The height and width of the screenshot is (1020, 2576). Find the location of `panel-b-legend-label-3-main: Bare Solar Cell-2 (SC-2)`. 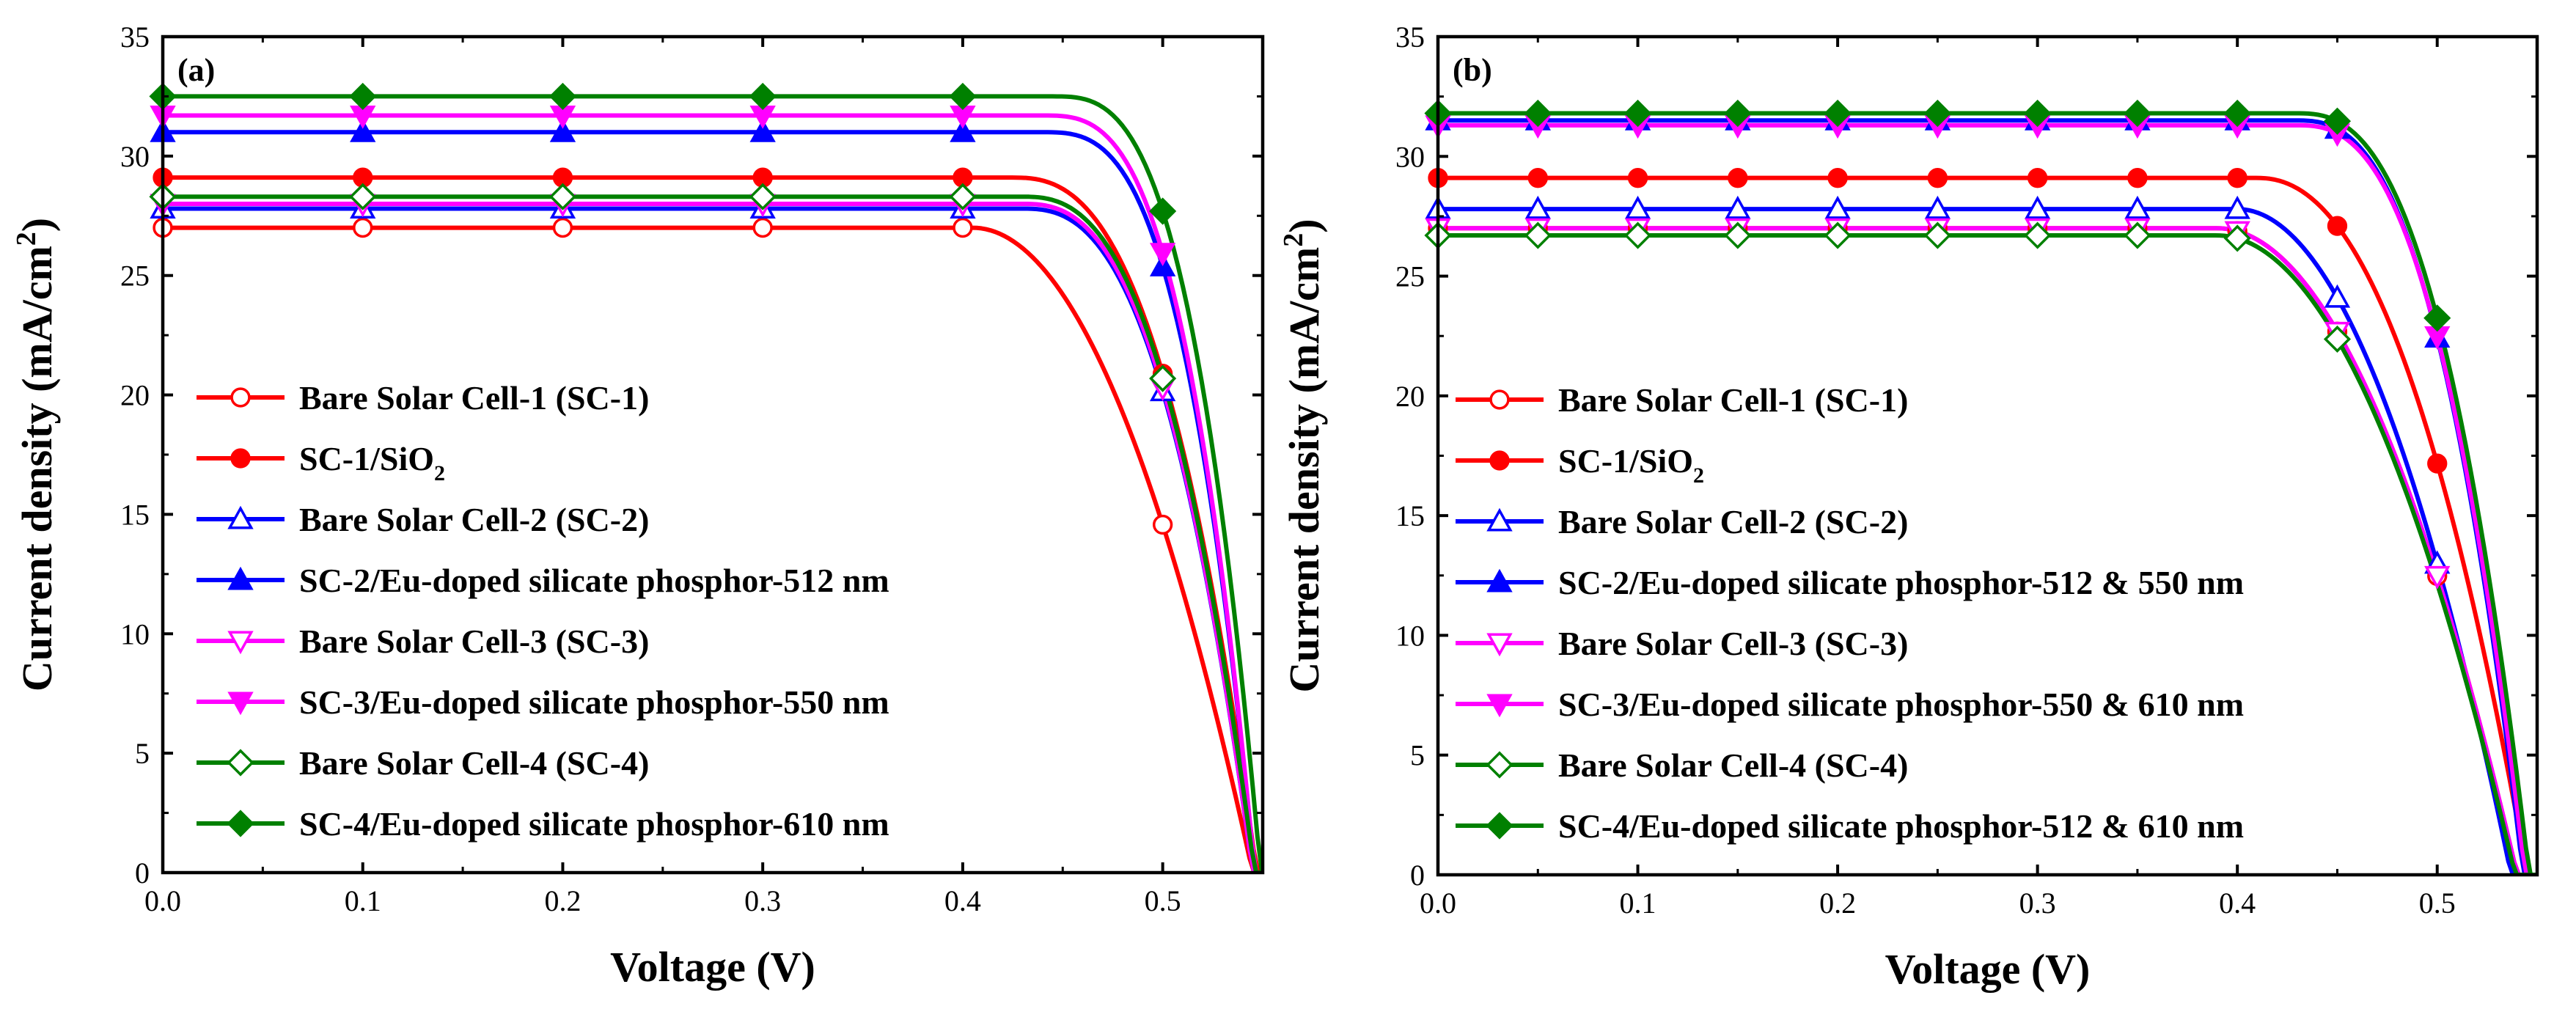

panel-b-legend-label-3-main: Bare Solar Cell-2 (SC-2) is located at coordinates (1733, 521).